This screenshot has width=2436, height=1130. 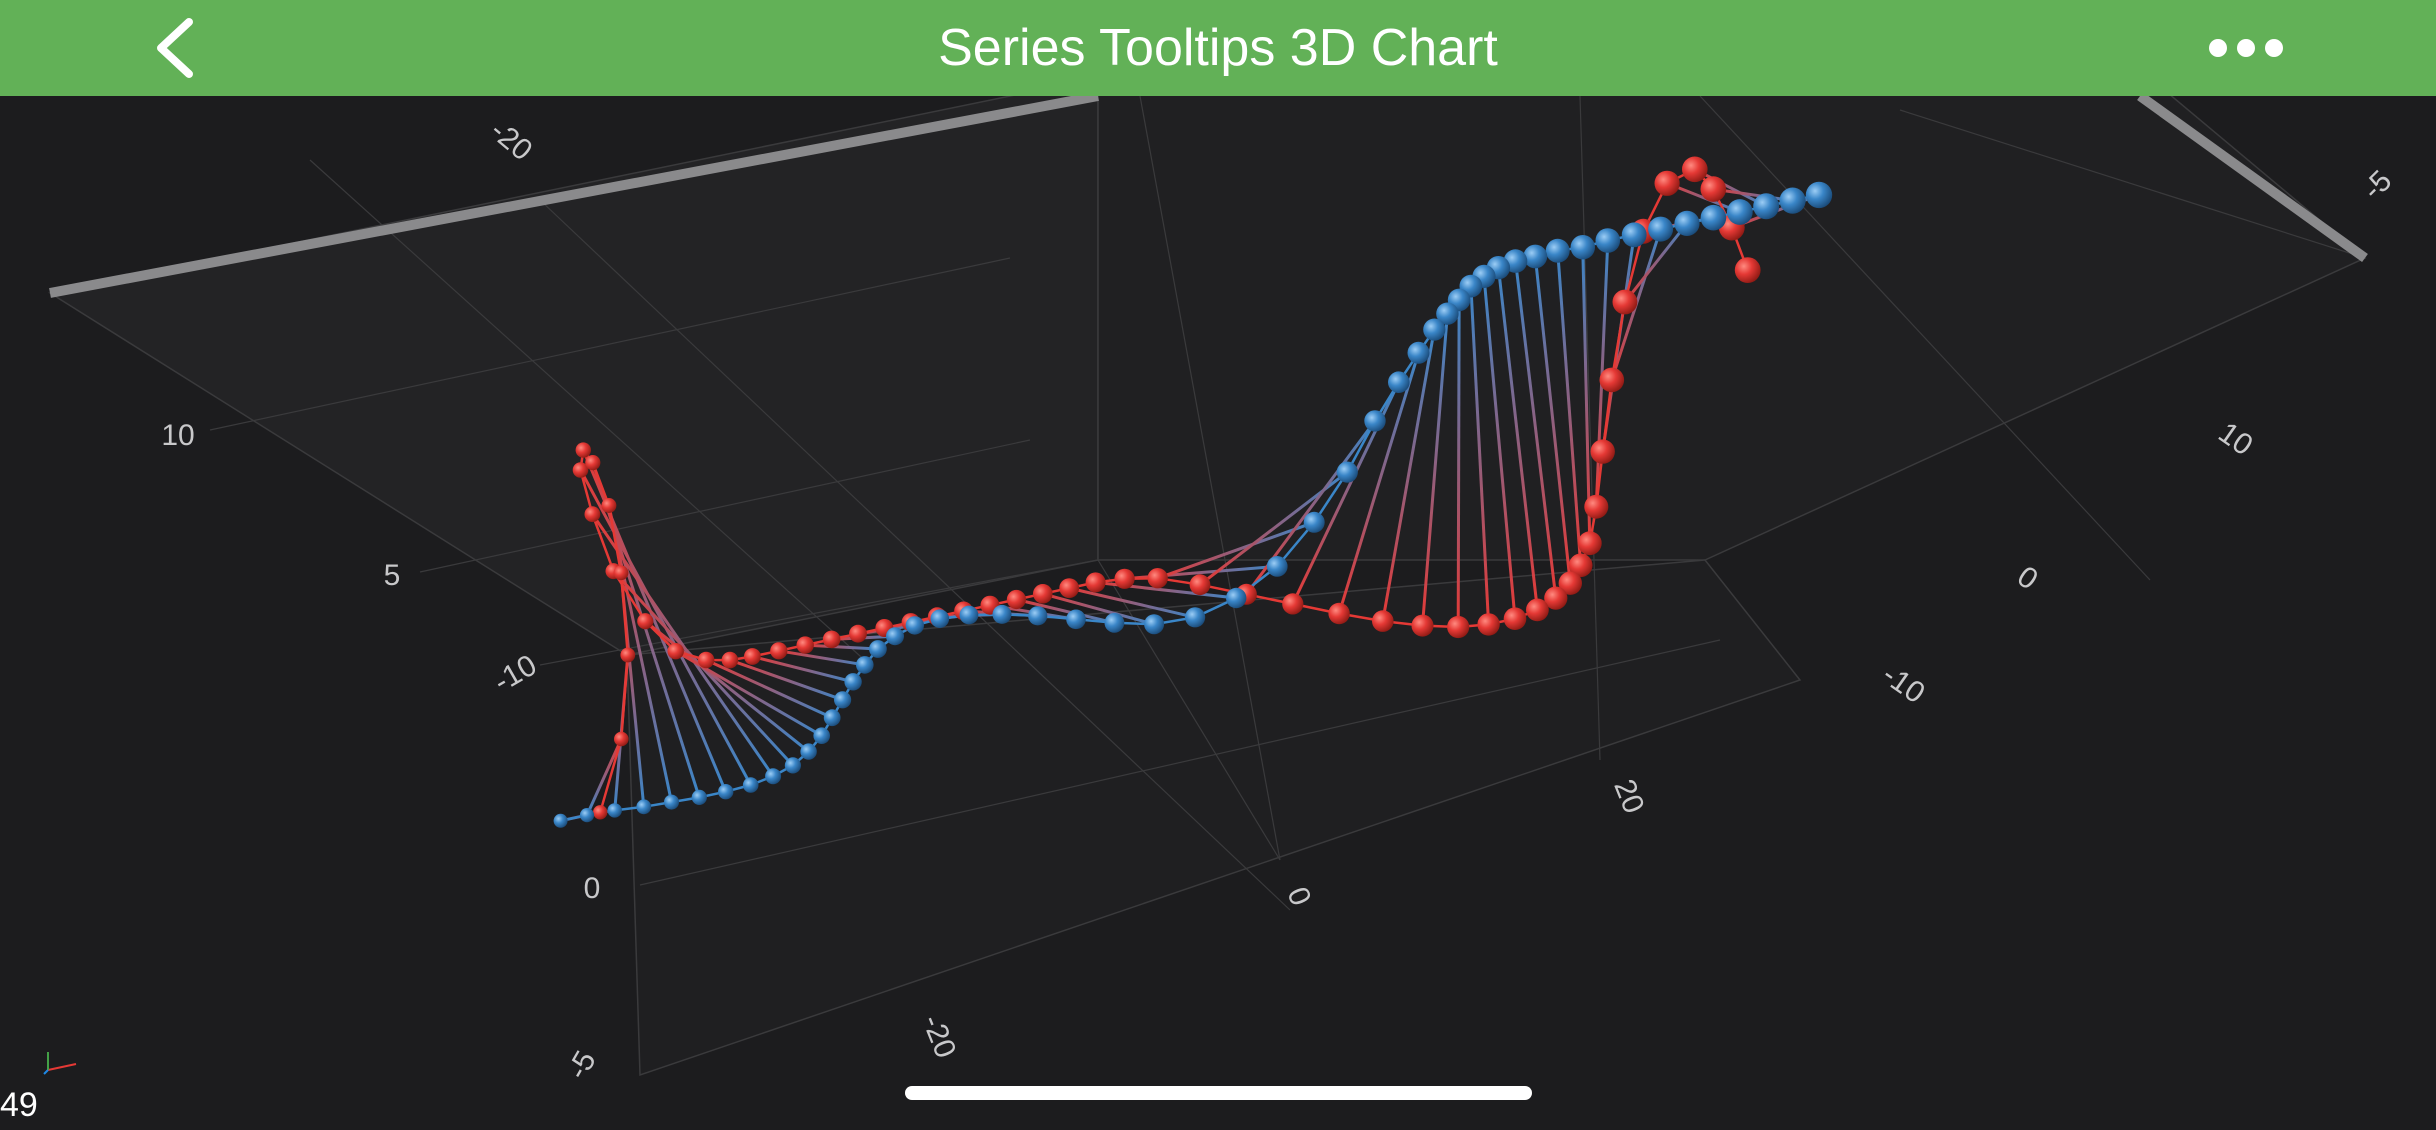 What do you see at coordinates (1434, 469) in the screenshot?
I see `connector-line` at bounding box center [1434, 469].